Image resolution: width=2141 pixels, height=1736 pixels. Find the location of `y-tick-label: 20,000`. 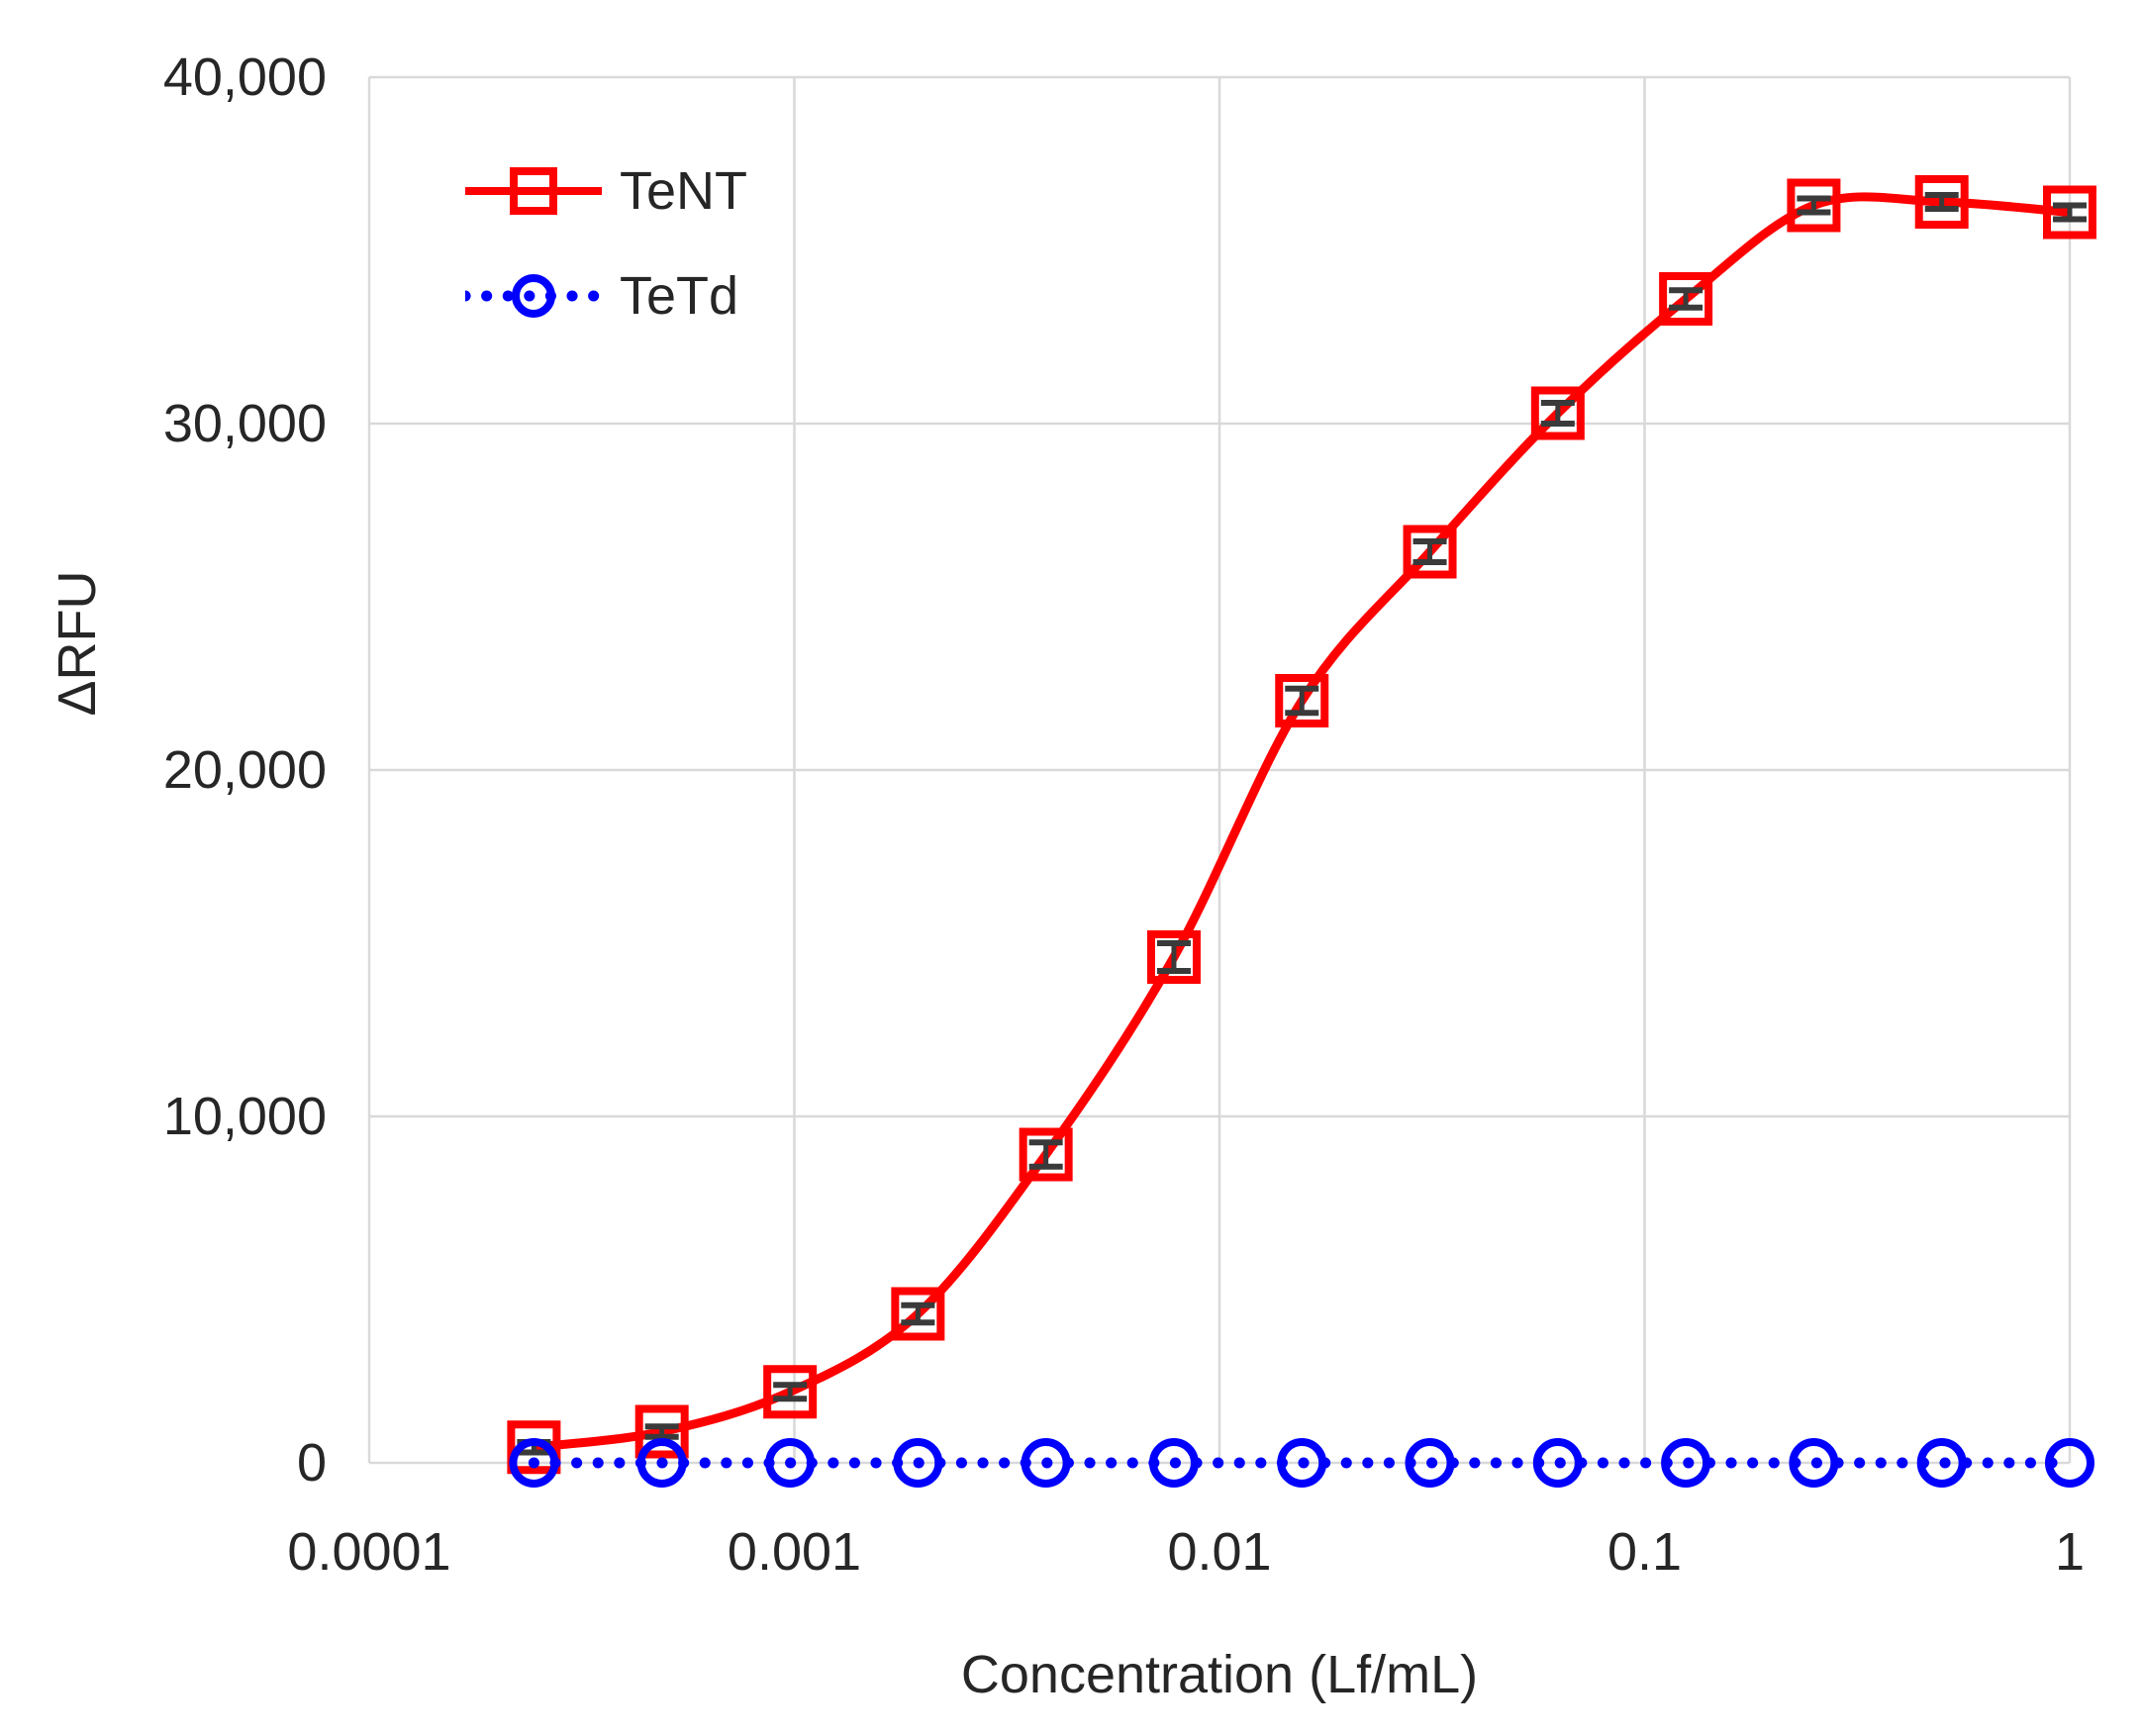

y-tick-label: 20,000 is located at coordinates (245, 770).